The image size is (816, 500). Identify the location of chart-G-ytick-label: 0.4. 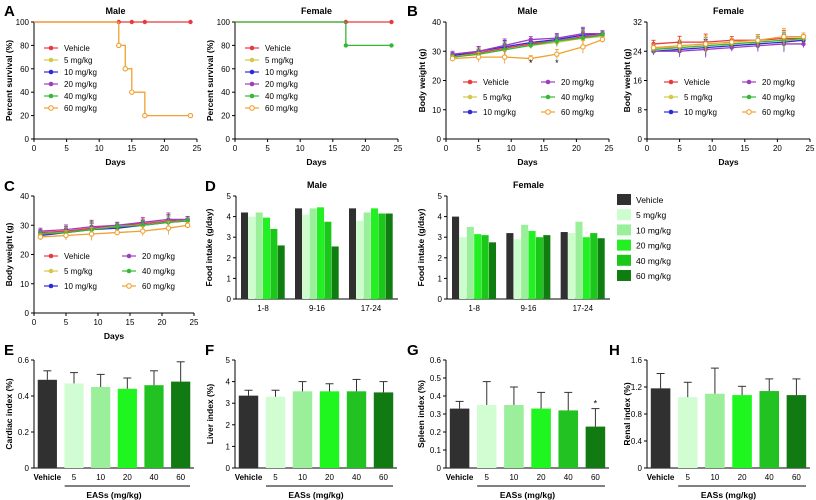
(436, 396).